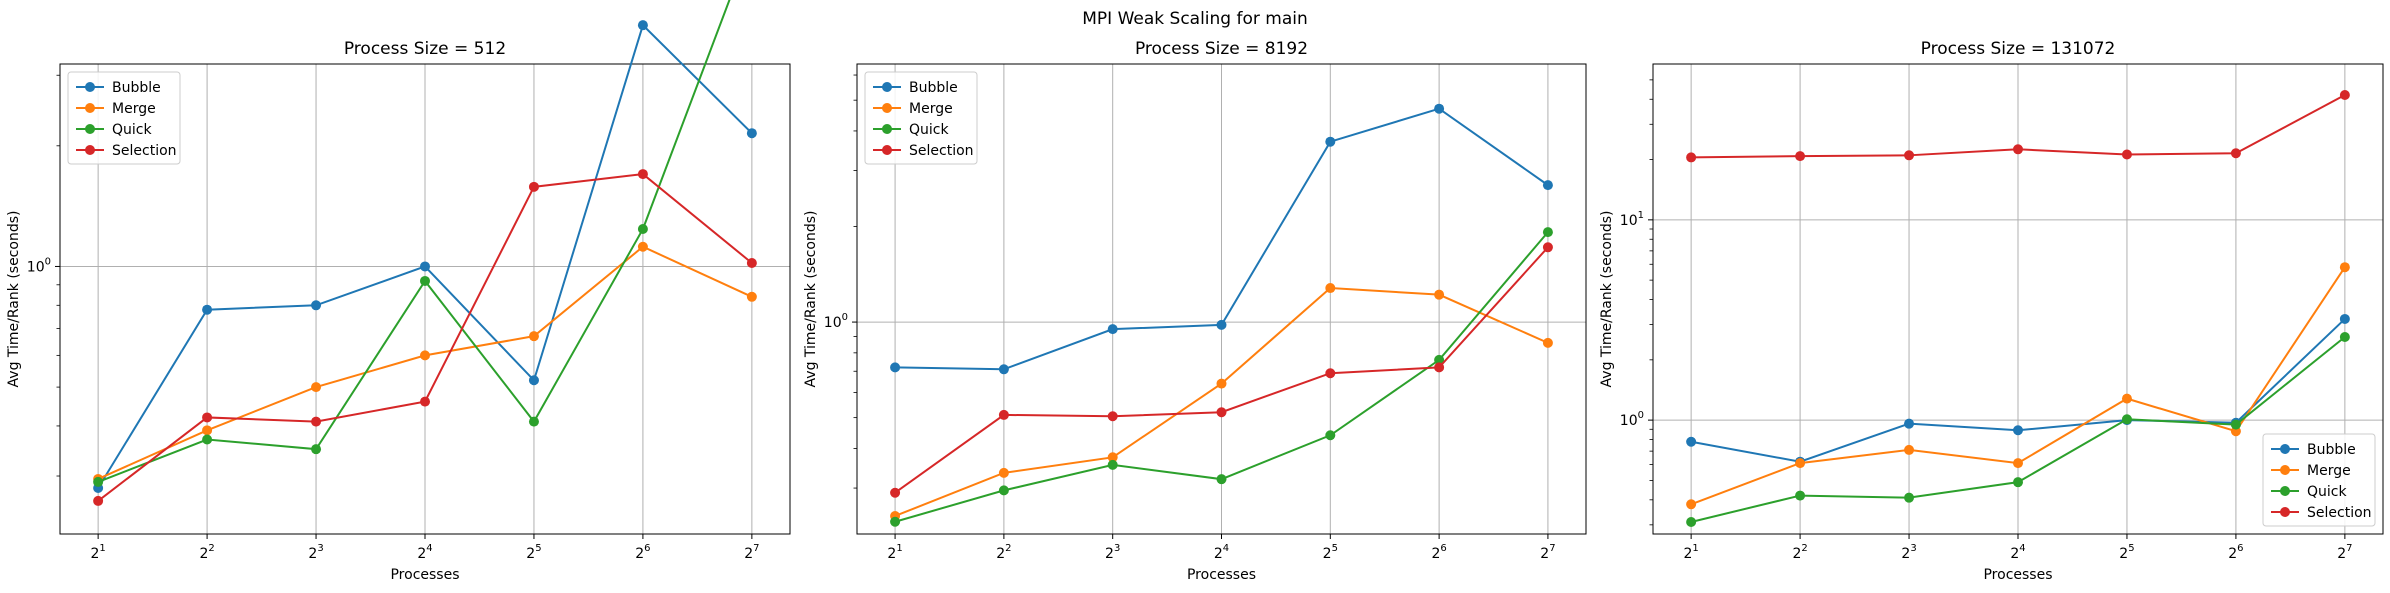 The image size is (2390, 593). Describe the element at coordinates (425, 49) in the screenshot. I see `subplot-title: Process Size = 512` at that location.